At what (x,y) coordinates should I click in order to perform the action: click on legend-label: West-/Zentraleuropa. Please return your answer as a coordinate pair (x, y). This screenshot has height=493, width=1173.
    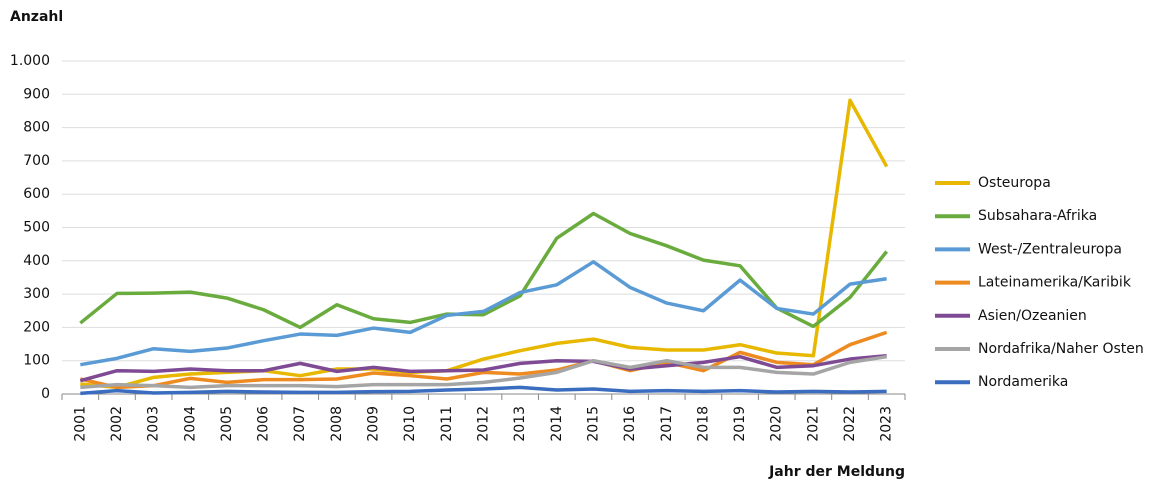
    Looking at the image, I should click on (1050, 249).